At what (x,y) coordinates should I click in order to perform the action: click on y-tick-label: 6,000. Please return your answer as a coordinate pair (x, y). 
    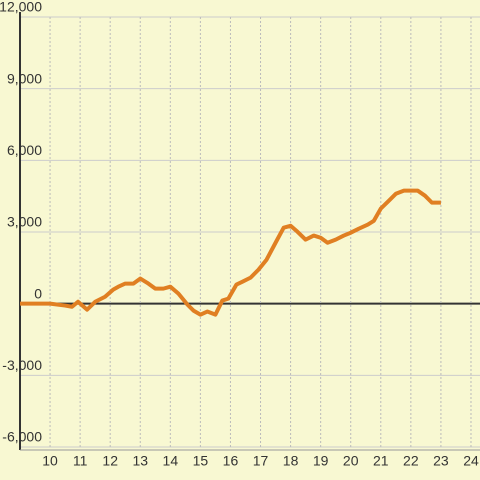
    Looking at the image, I should click on (24, 150).